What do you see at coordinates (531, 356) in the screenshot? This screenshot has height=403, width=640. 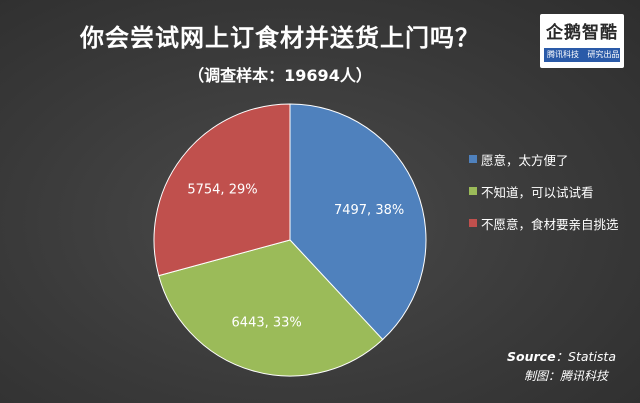 I see `source-label: Source` at bounding box center [531, 356].